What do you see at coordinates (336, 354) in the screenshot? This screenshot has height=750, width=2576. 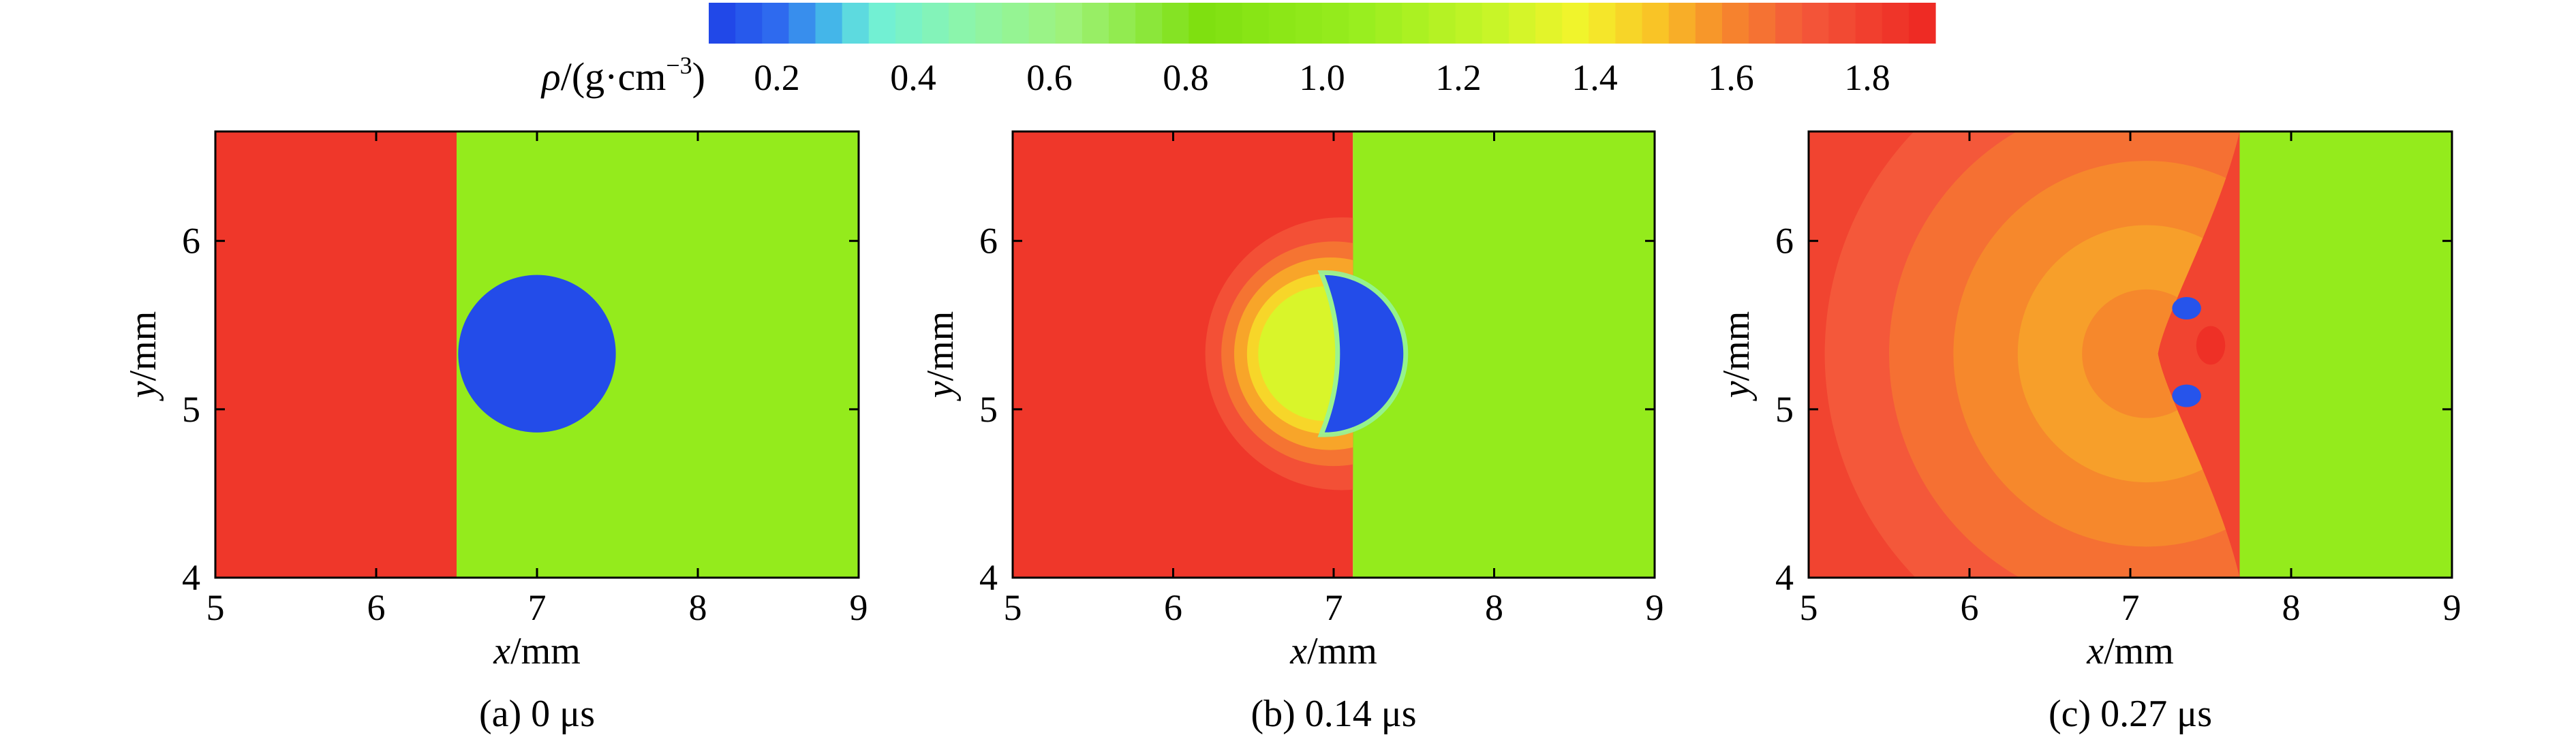 I see `shocked-region` at bounding box center [336, 354].